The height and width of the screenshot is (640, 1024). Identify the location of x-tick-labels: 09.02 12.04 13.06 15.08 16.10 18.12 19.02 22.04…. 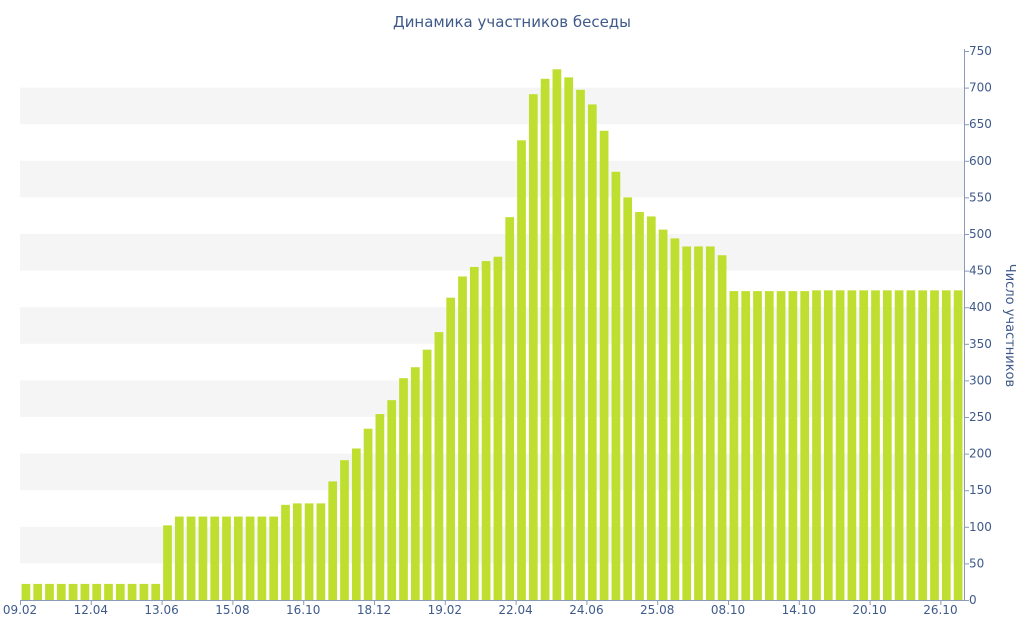
(480, 610).